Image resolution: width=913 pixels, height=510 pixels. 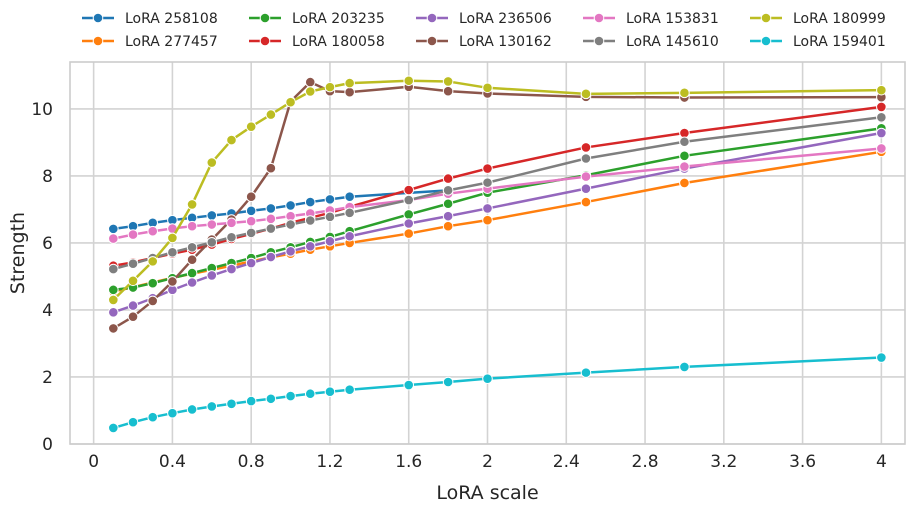 What do you see at coordinates (251, 462) in the screenshot?
I see `x-tick-label: 0.8` at bounding box center [251, 462].